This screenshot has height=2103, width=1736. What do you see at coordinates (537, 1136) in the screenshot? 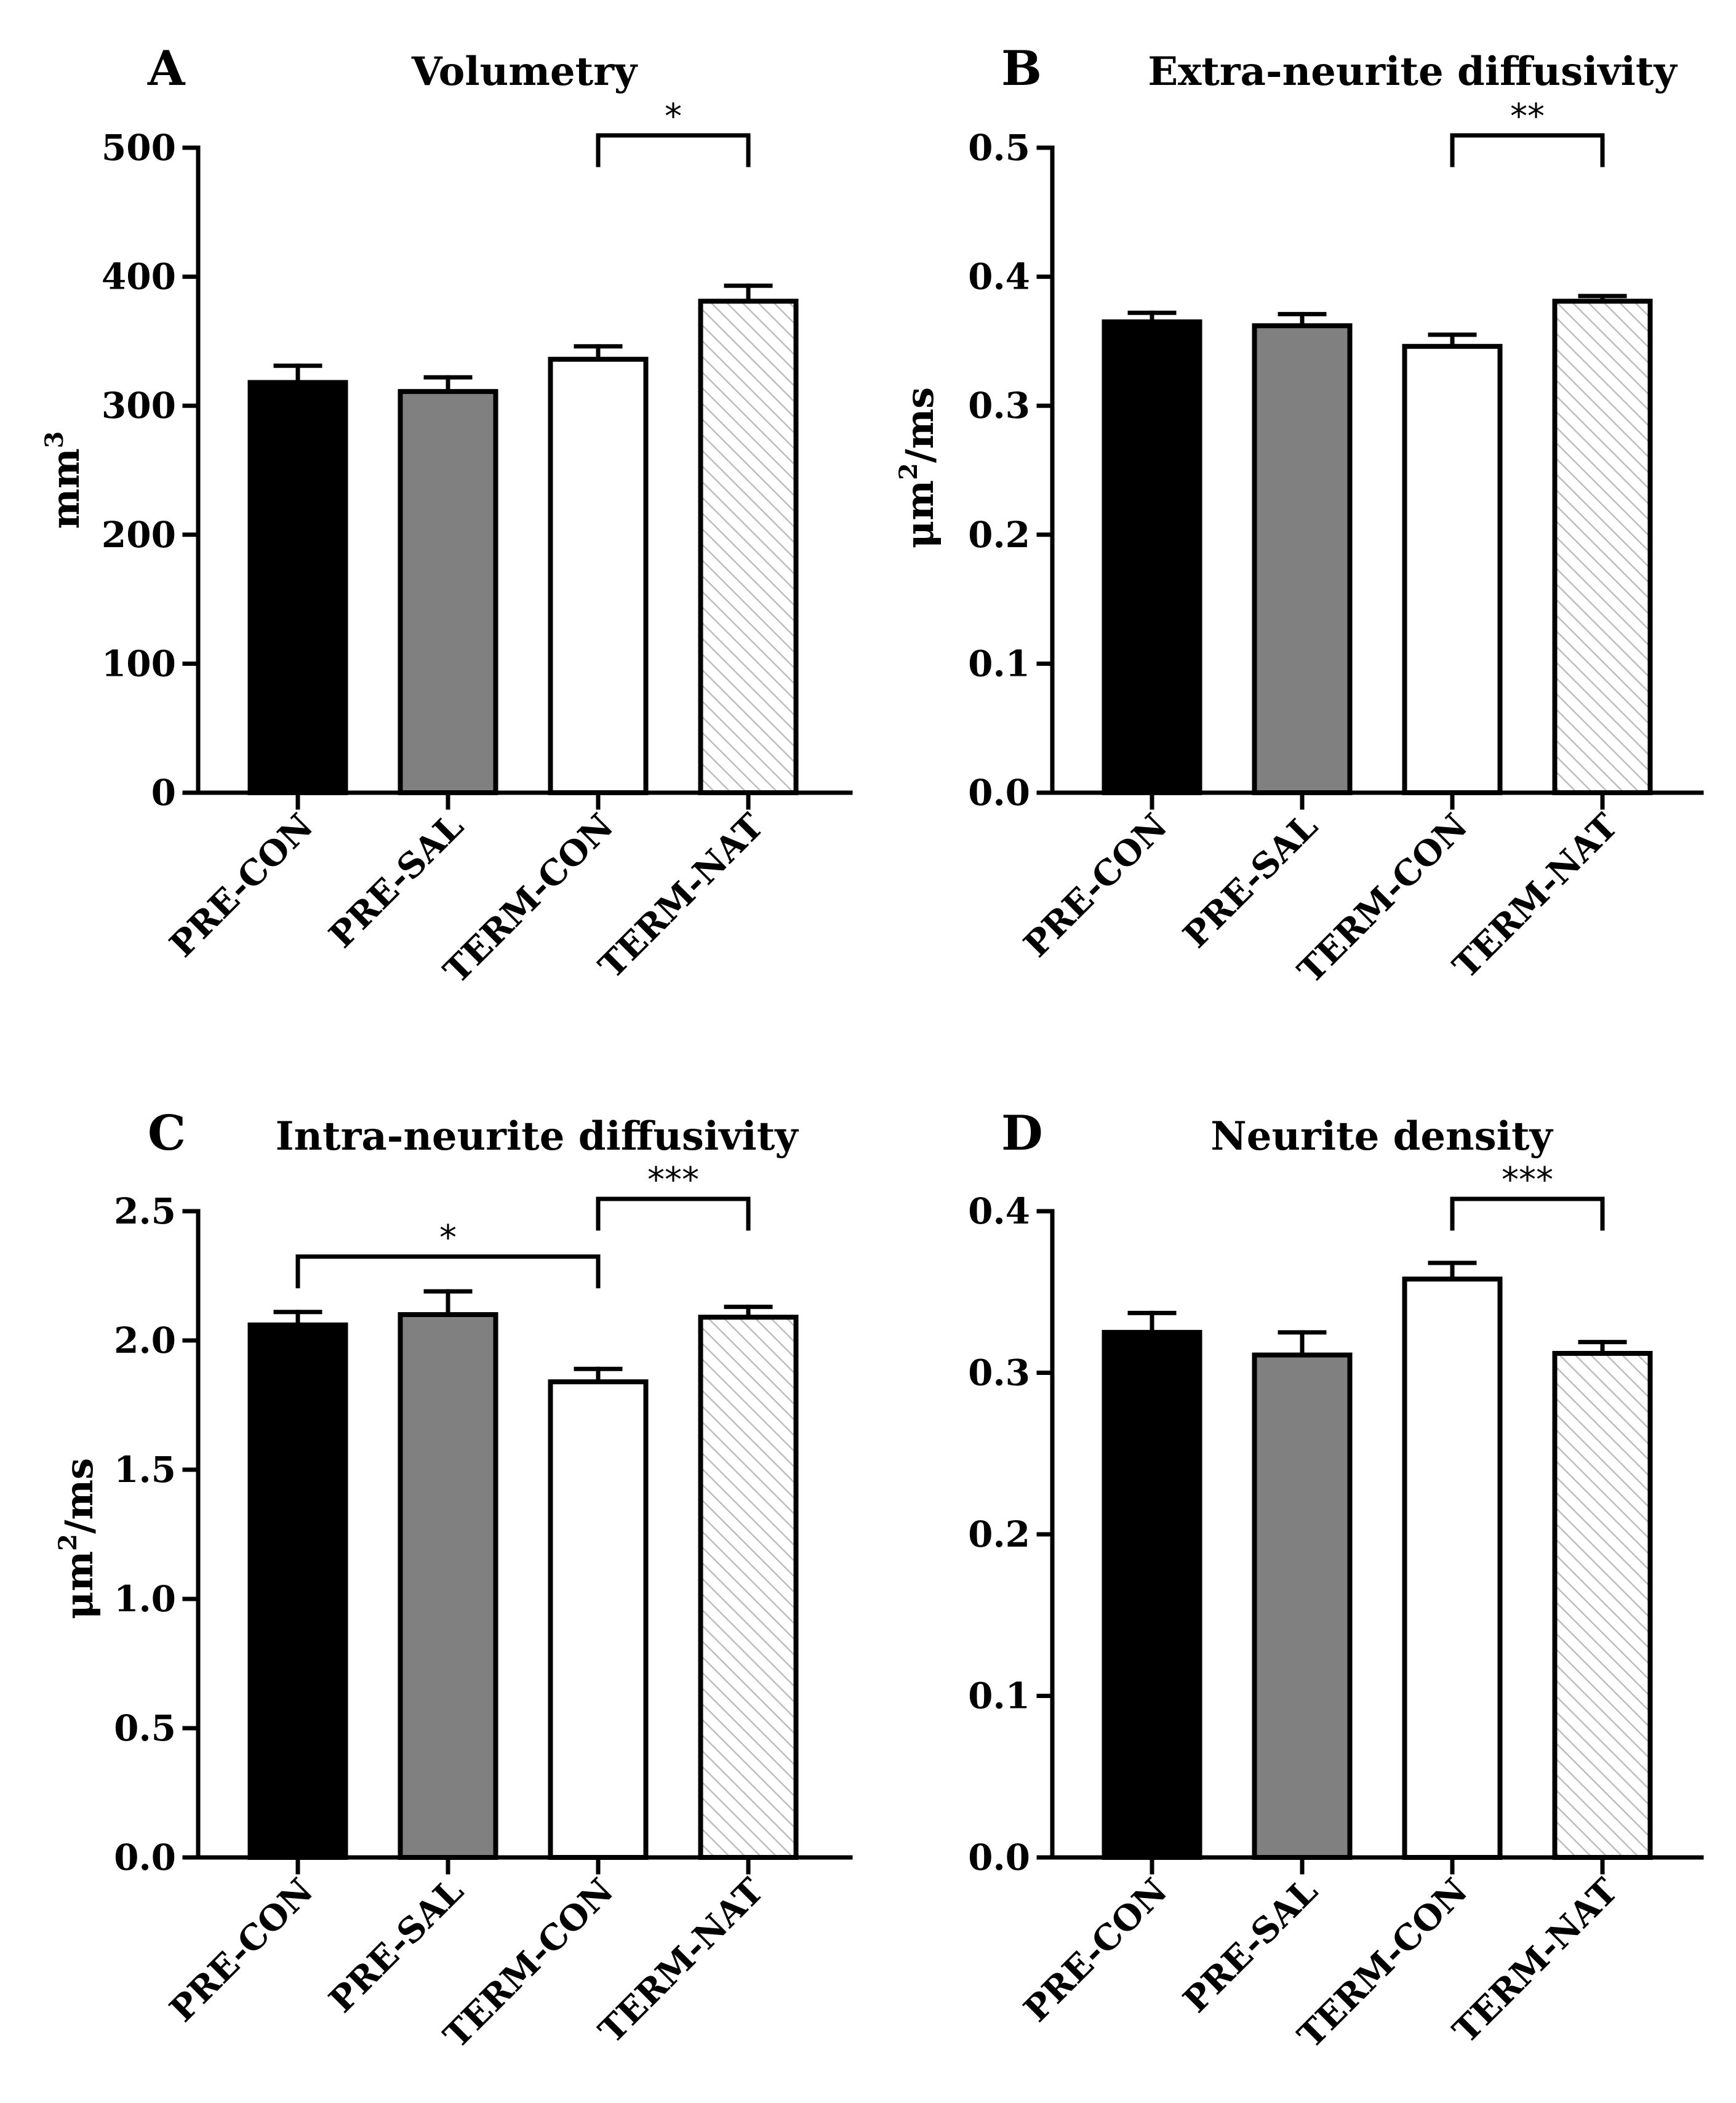
I see `panel-title: Intra-neurite diffusivity` at bounding box center [537, 1136].